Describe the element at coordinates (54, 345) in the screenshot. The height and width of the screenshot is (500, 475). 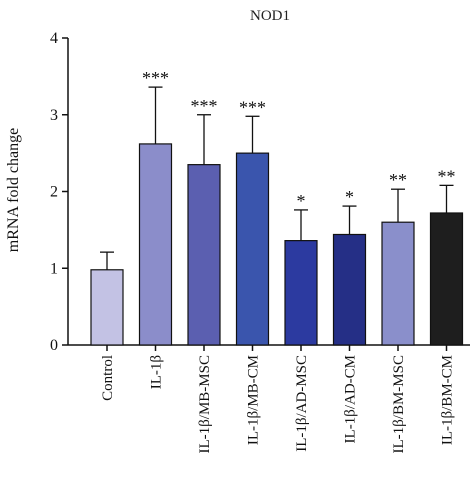
I see `y-tick-label: 0` at that location.